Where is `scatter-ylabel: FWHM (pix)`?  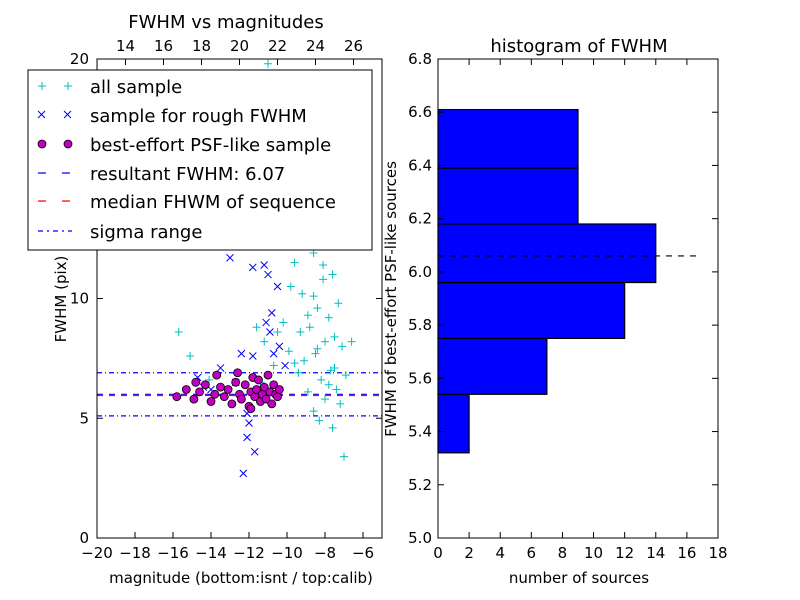 scatter-ylabel: FWHM (pix) is located at coordinates (61, 299).